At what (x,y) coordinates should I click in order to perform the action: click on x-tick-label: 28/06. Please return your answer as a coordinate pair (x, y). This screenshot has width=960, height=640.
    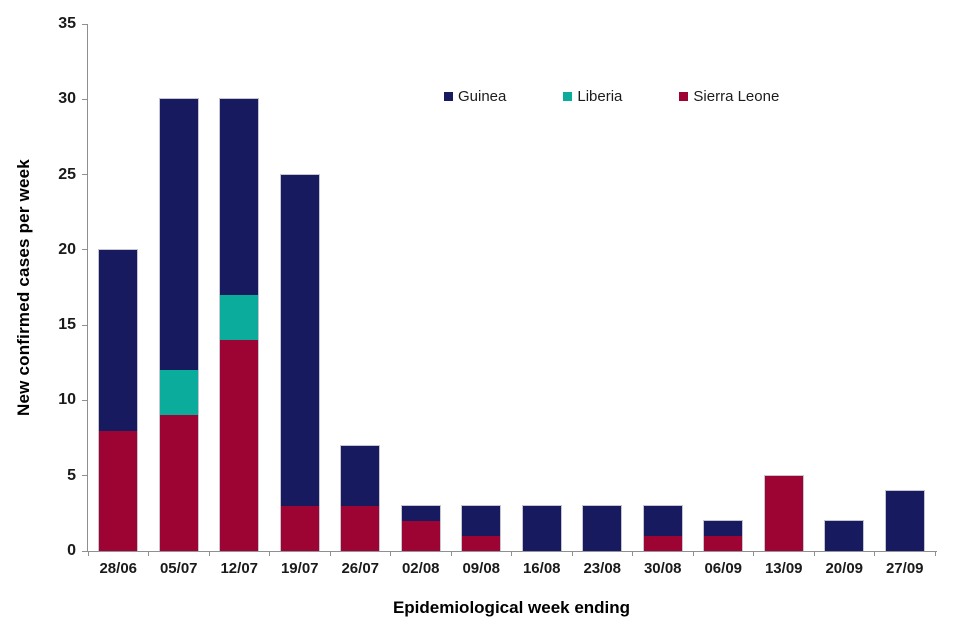
    Looking at the image, I should click on (118, 568).